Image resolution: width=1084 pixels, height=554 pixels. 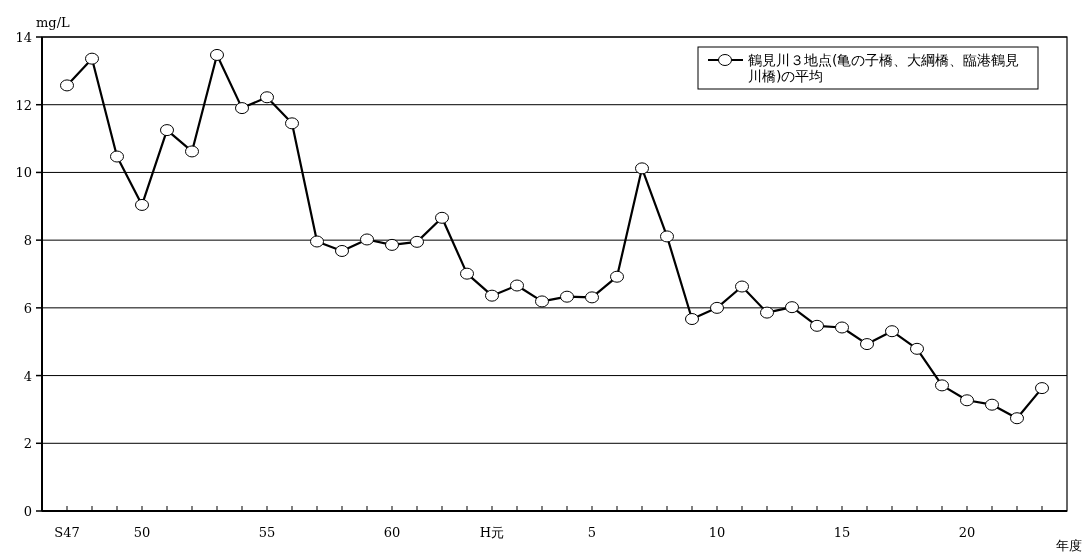 I want to click on x-tick-label: 50, so click(x=142, y=532).